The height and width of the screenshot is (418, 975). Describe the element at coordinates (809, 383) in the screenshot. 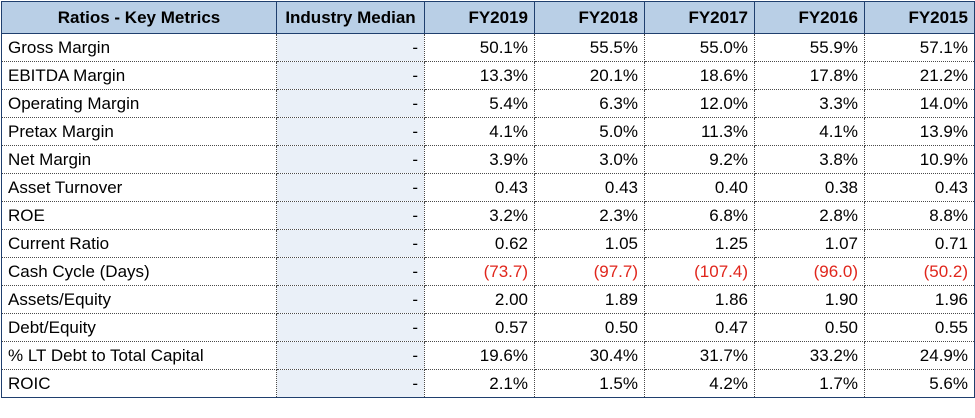

I see `value-cell-fy2016: 1.7%` at that location.